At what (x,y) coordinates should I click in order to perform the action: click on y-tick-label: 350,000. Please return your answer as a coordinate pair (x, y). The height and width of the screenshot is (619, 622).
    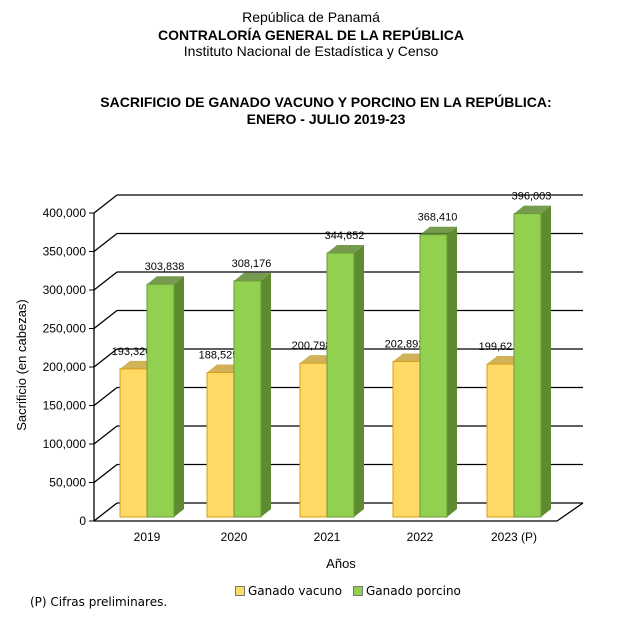
    Looking at the image, I should click on (65, 252).